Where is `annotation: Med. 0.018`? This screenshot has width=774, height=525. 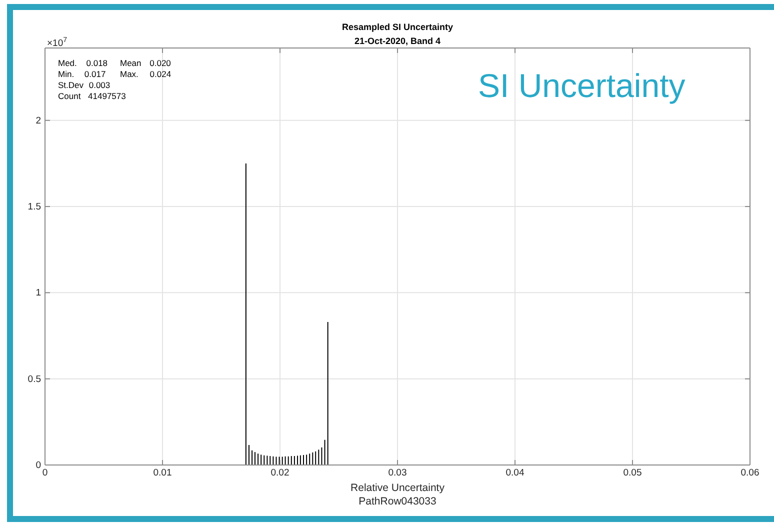 annotation: Med. 0.018 is located at coordinates (83, 63).